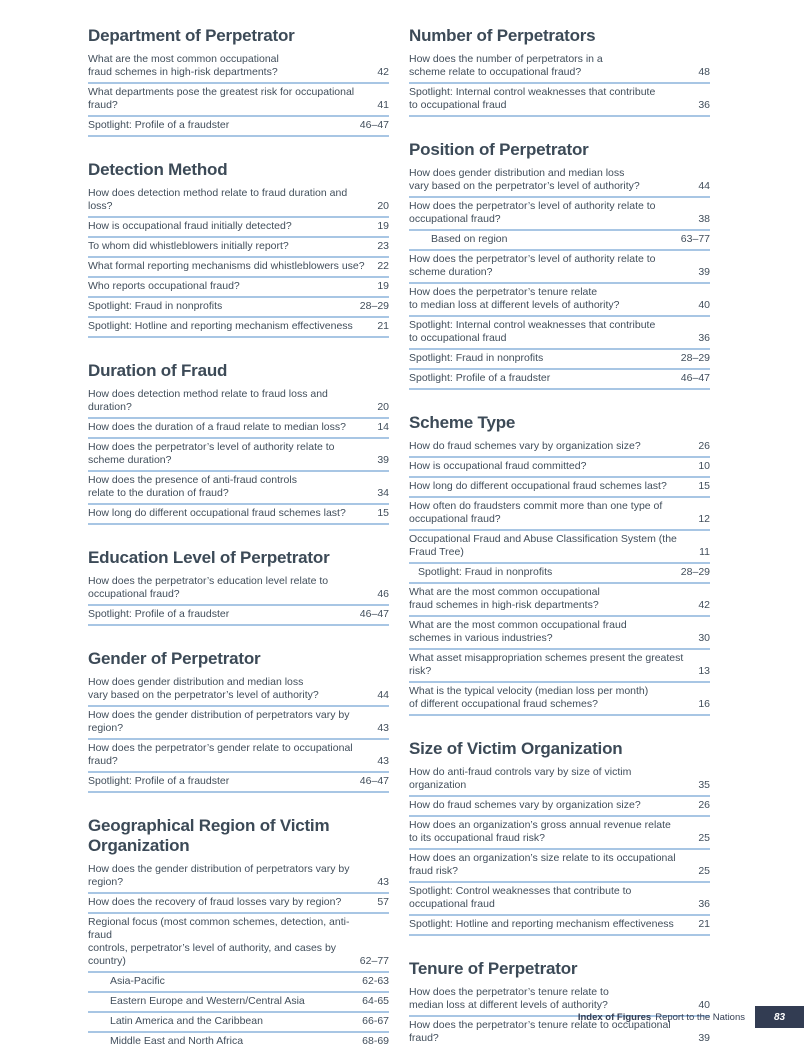  What do you see at coordinates (383, 326) in the screenshot?
I see `entry-page-number: 21` at bounding box center [383, 326].